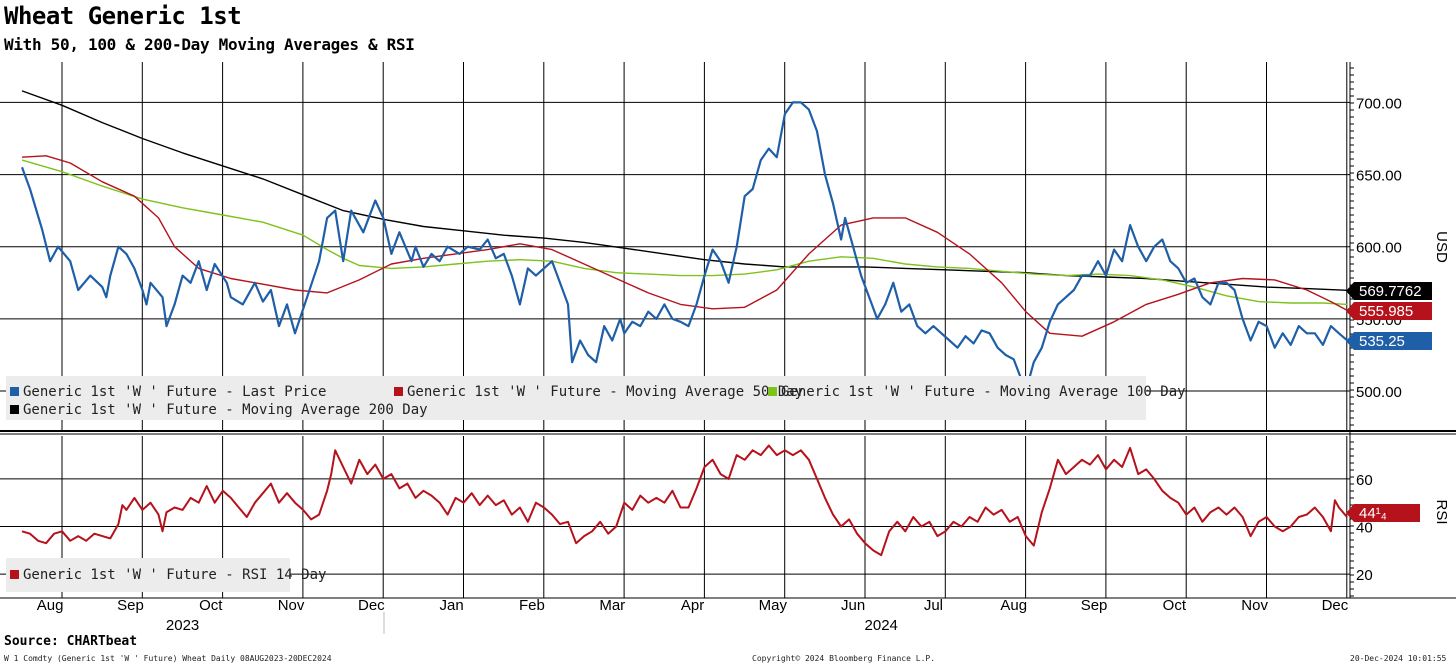 The image size is (1456, 666). Describe the element at coordinates (532, 605) in the screenshot. I see `month-label: Feb` at that location.